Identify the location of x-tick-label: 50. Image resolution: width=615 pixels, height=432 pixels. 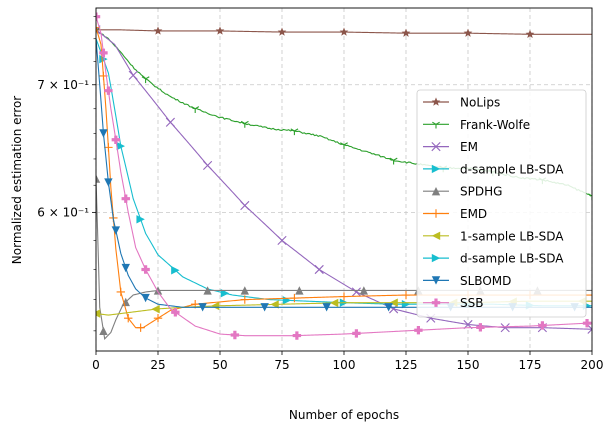
(219, 365).